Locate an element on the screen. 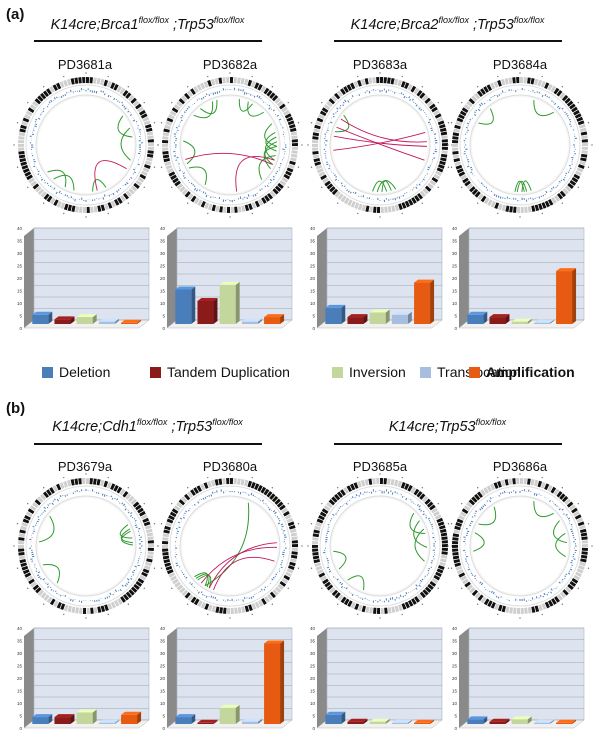  y-tick-label: 40 is located at coordinates (163, 228).